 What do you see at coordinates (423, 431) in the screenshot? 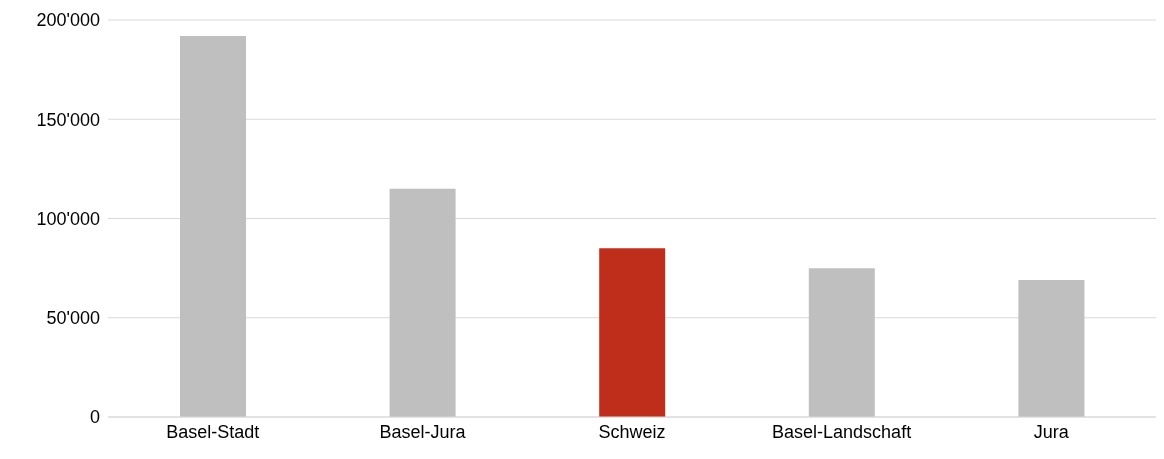
I see `x-tick-label: Basel-Jura` at bounding box center [423, 431].